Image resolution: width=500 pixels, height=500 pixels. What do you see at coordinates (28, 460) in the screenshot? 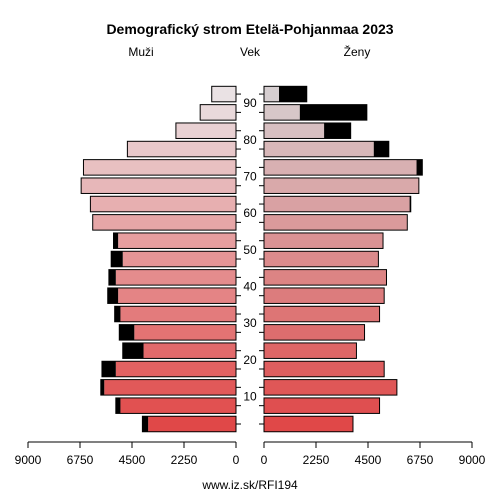
I see `x-tick-label-left-0: 9000` at bounding box center [28, 460].